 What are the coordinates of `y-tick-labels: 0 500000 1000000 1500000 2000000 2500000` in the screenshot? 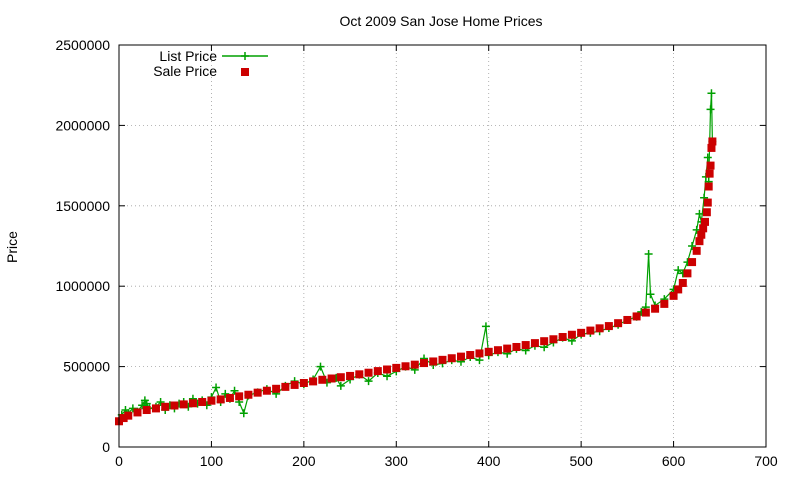 It's located at (82, 246).